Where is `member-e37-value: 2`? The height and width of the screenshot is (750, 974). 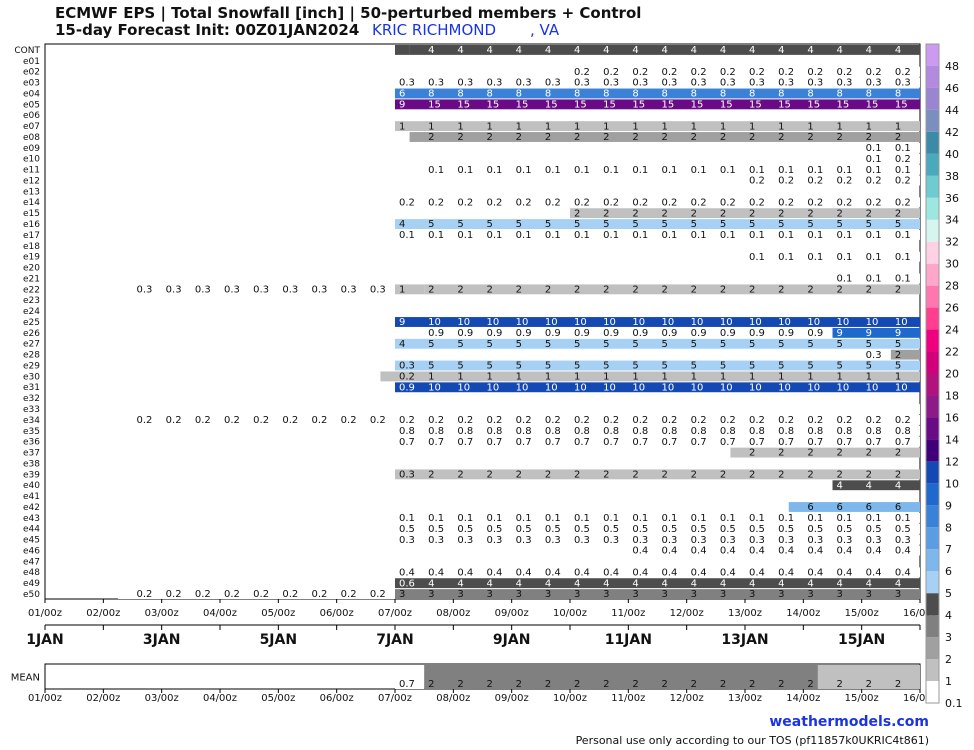
member-e37-value: 2 is located at coordinates (810, 453).